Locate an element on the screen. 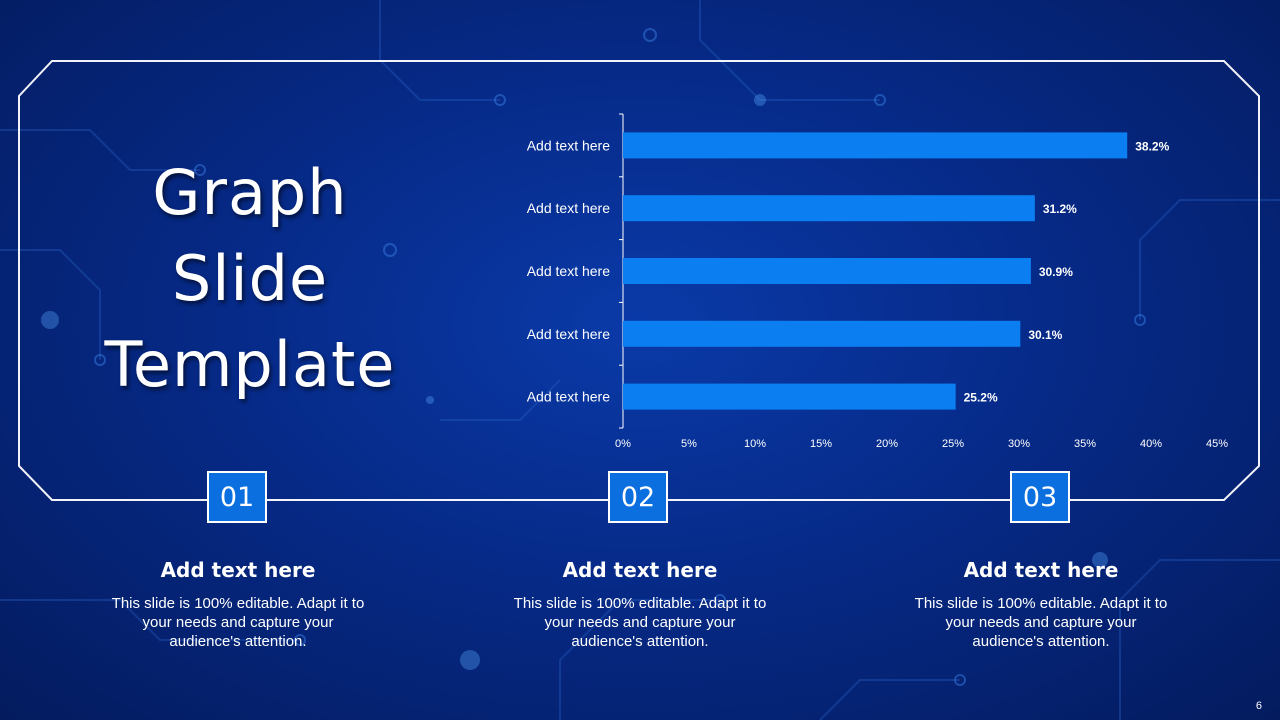 This screenshot has width=1280, height=720. data-label: 30.1% is located at coordinates (1045, 335).